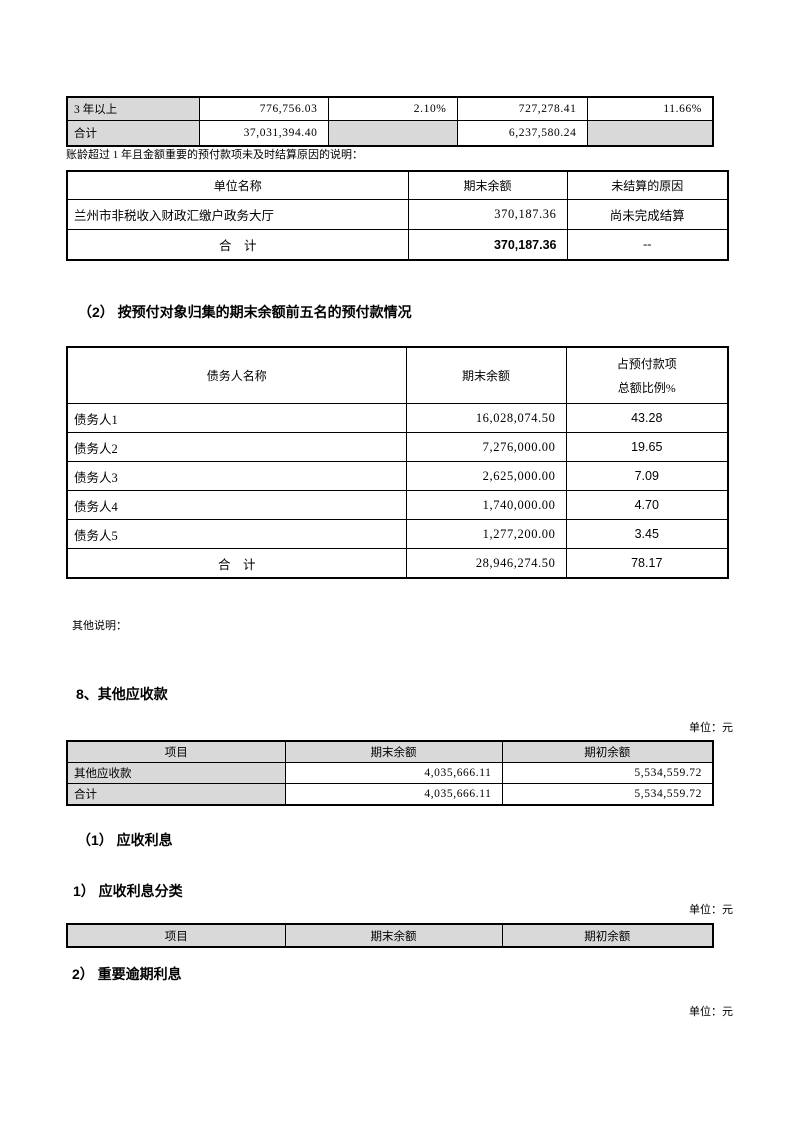  What do you see at coordinates (647, 563) in the screenshot?
I see `percent-cell: 78.17` at bounding box center [647, 563].